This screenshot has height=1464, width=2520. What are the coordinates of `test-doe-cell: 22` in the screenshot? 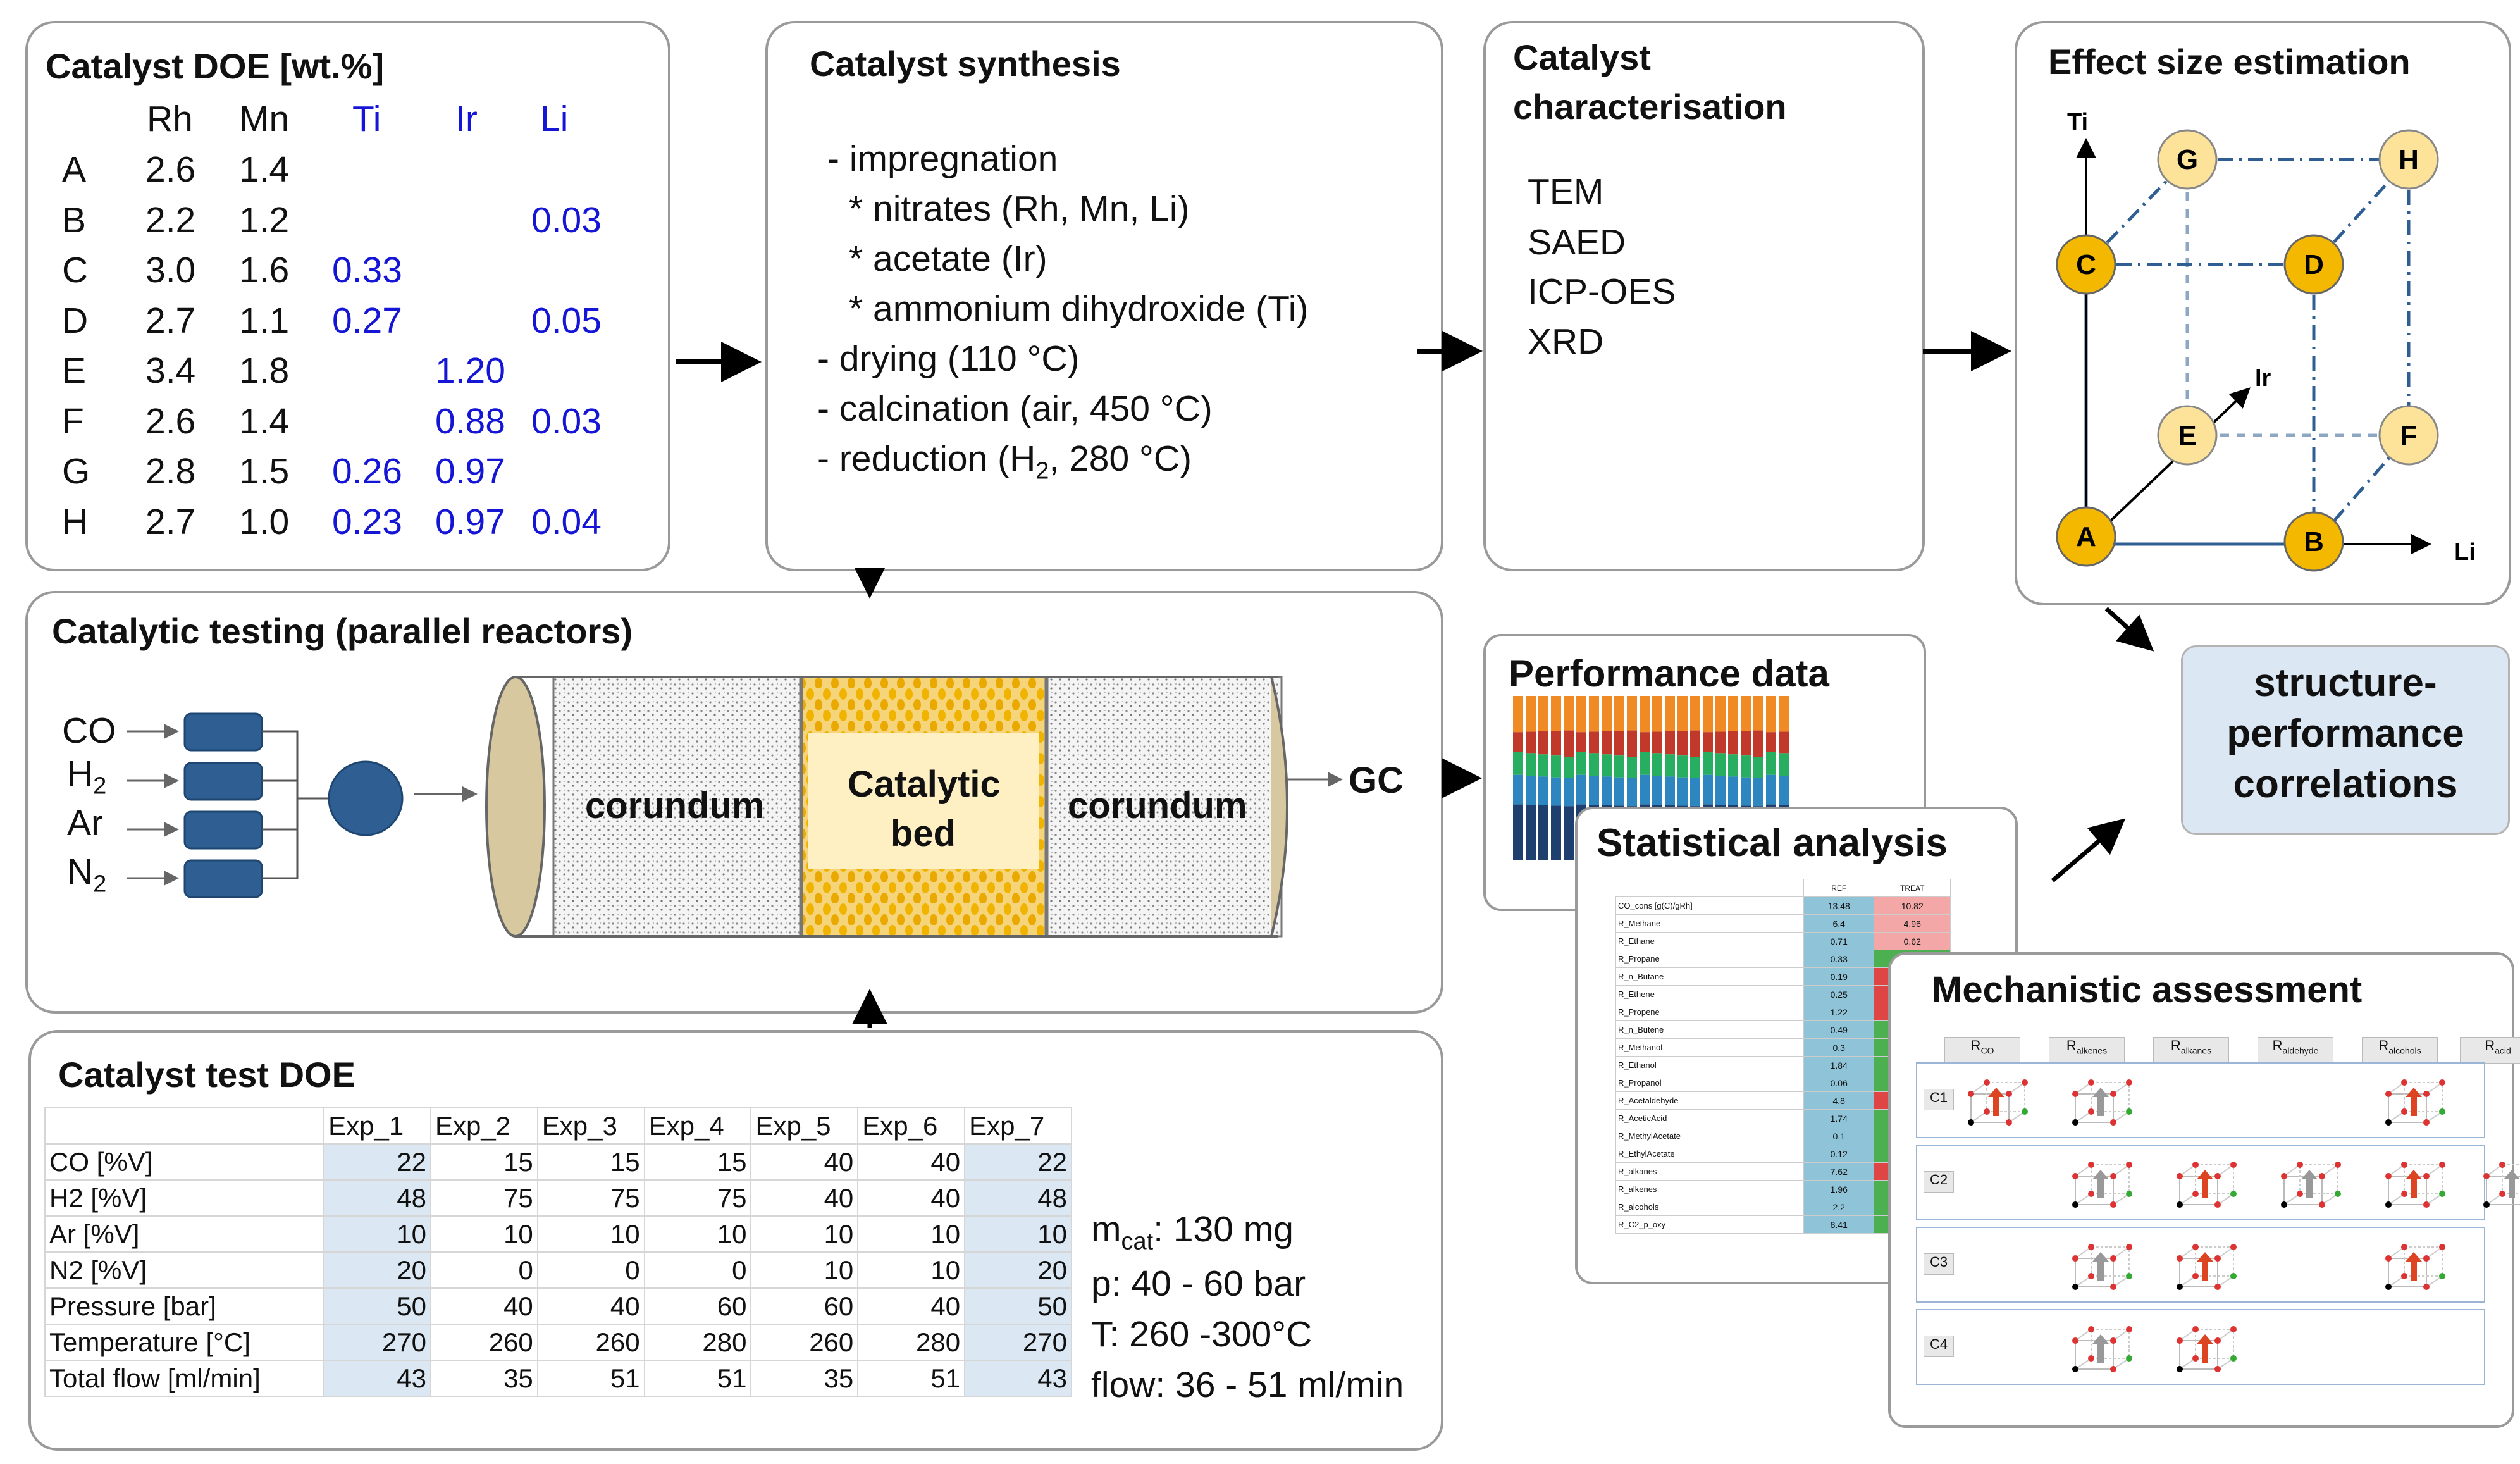 It's located at (377, 1162).